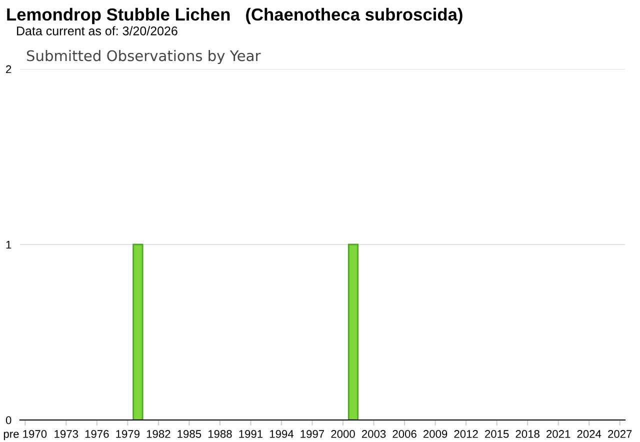 This screenshot has width=640, height=442. Describe the element at coordinates (589, 434) in the screenshot. I see `x-tick-label: 2024` at that location.